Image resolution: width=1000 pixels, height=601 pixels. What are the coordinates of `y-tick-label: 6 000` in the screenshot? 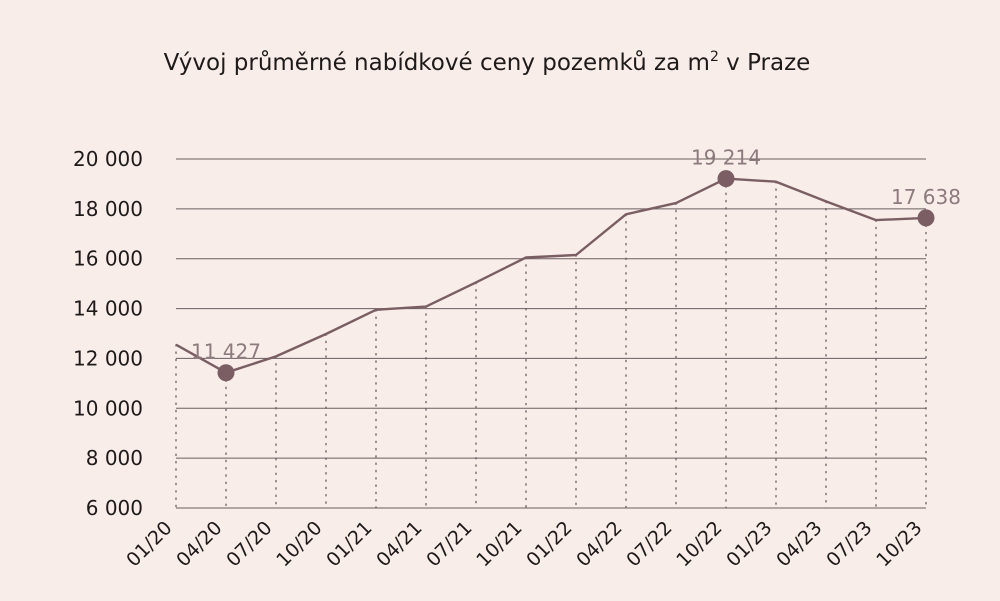 It's located at (114, 508).